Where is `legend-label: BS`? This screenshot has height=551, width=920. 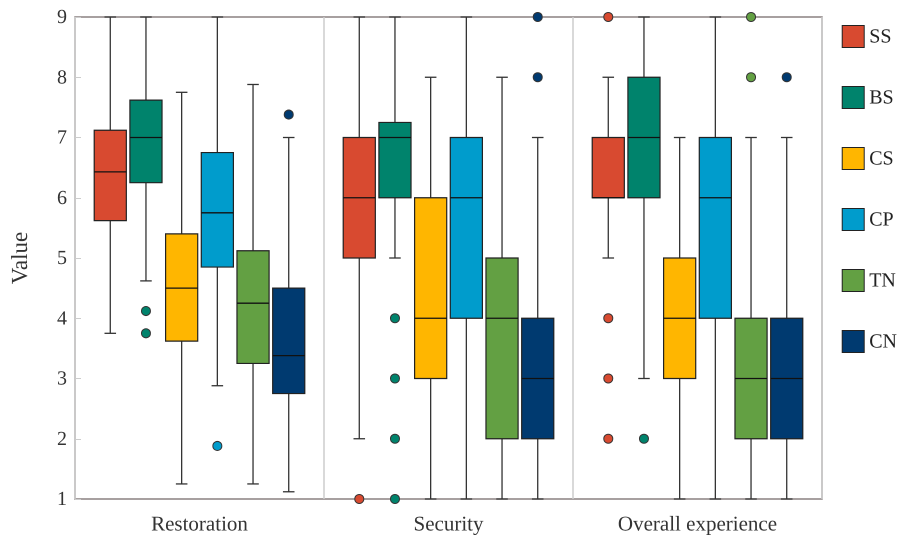 legend-label: BS is located at coordinates (881, 97).